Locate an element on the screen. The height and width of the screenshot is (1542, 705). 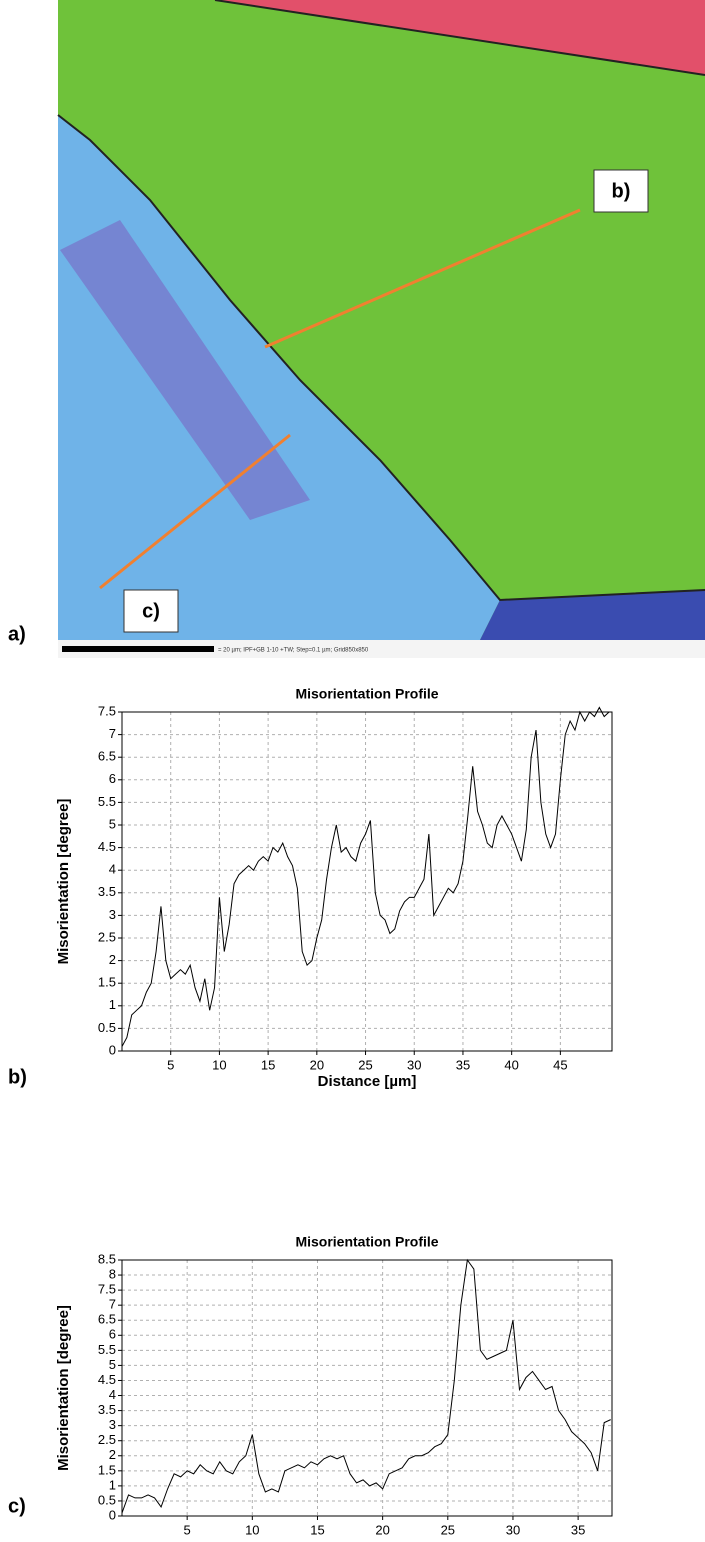
x-tick-label: 40 is located at coordinates (511, 1064).